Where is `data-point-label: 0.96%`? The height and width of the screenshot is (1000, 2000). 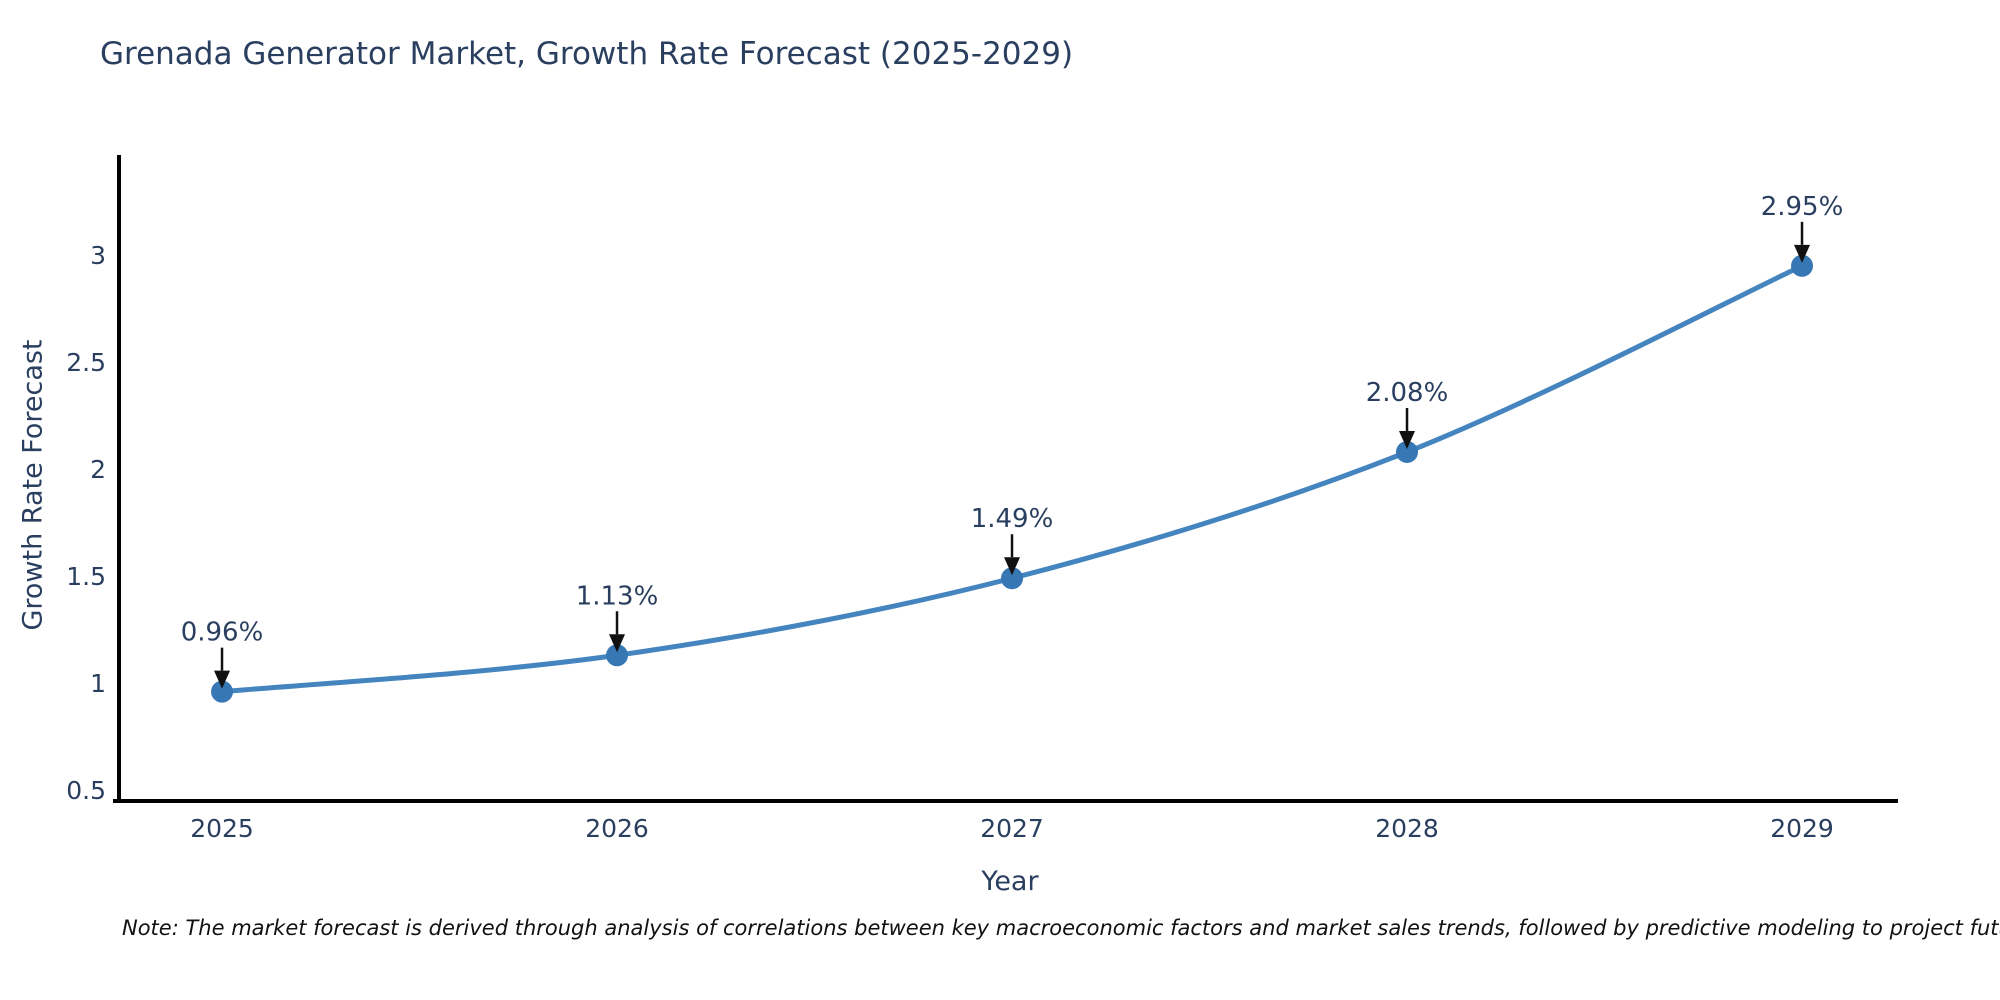
data-point-label: 0.96% is located at coordinates (222, 633).